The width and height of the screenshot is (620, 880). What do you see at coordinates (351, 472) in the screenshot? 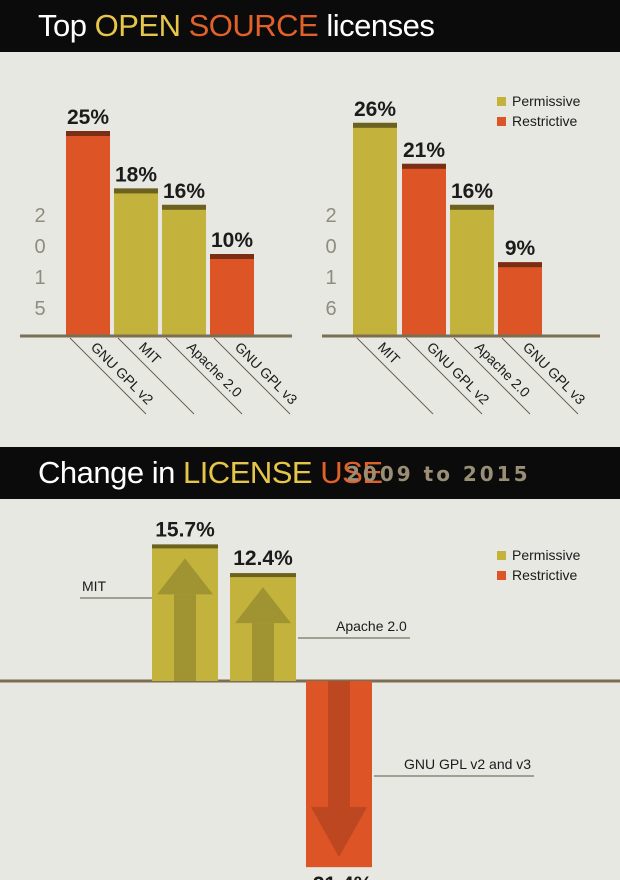
I see `change-title-highlight-use: USE` at bounding box center [351, 472].